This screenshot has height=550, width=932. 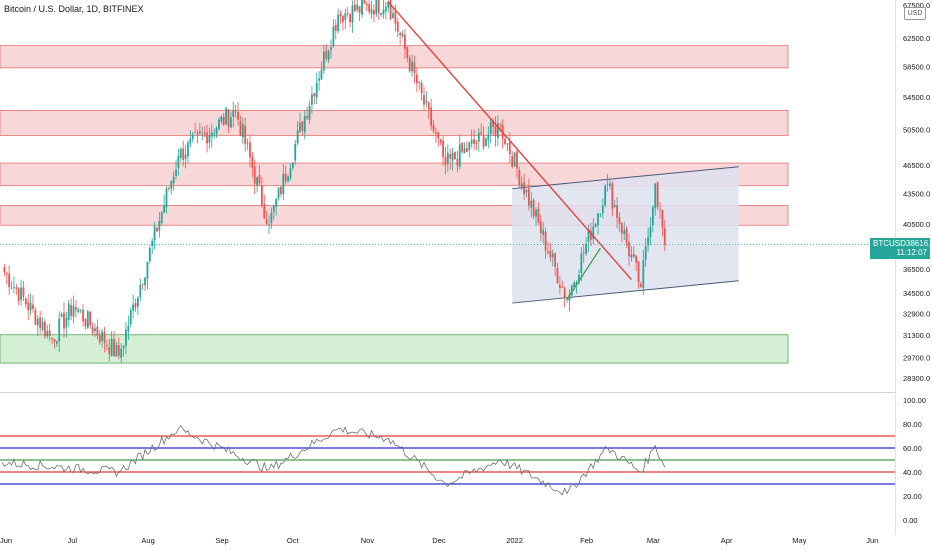 What do you see at coordinates (916, 269) in the screenshot?
I see `price-tick-label: 36500.0` at bounding box center [916, 269].